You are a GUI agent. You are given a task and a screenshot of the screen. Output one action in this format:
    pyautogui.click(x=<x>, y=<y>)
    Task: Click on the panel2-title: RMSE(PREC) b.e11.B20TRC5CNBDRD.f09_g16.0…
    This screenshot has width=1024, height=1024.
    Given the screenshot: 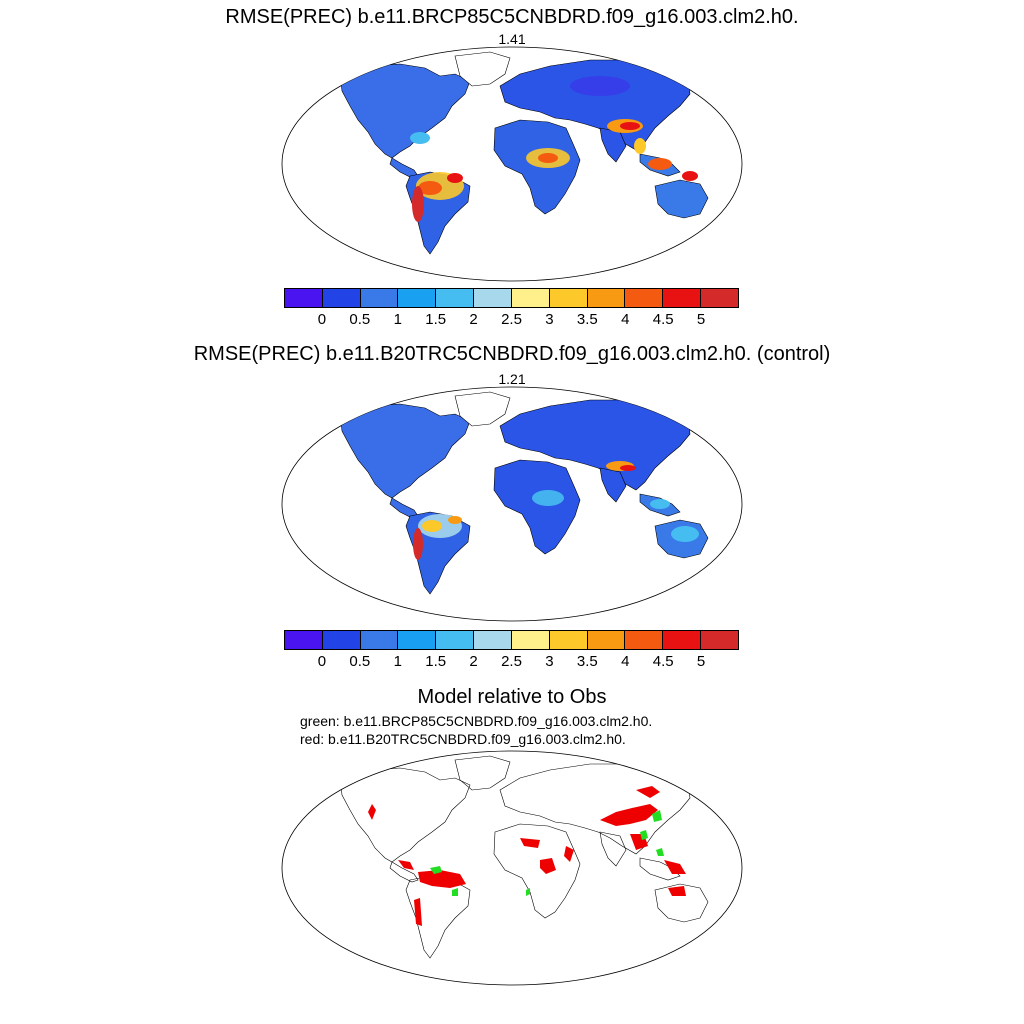 What is the action you would take?
    pyautogui.click(x=512, y=354)
    